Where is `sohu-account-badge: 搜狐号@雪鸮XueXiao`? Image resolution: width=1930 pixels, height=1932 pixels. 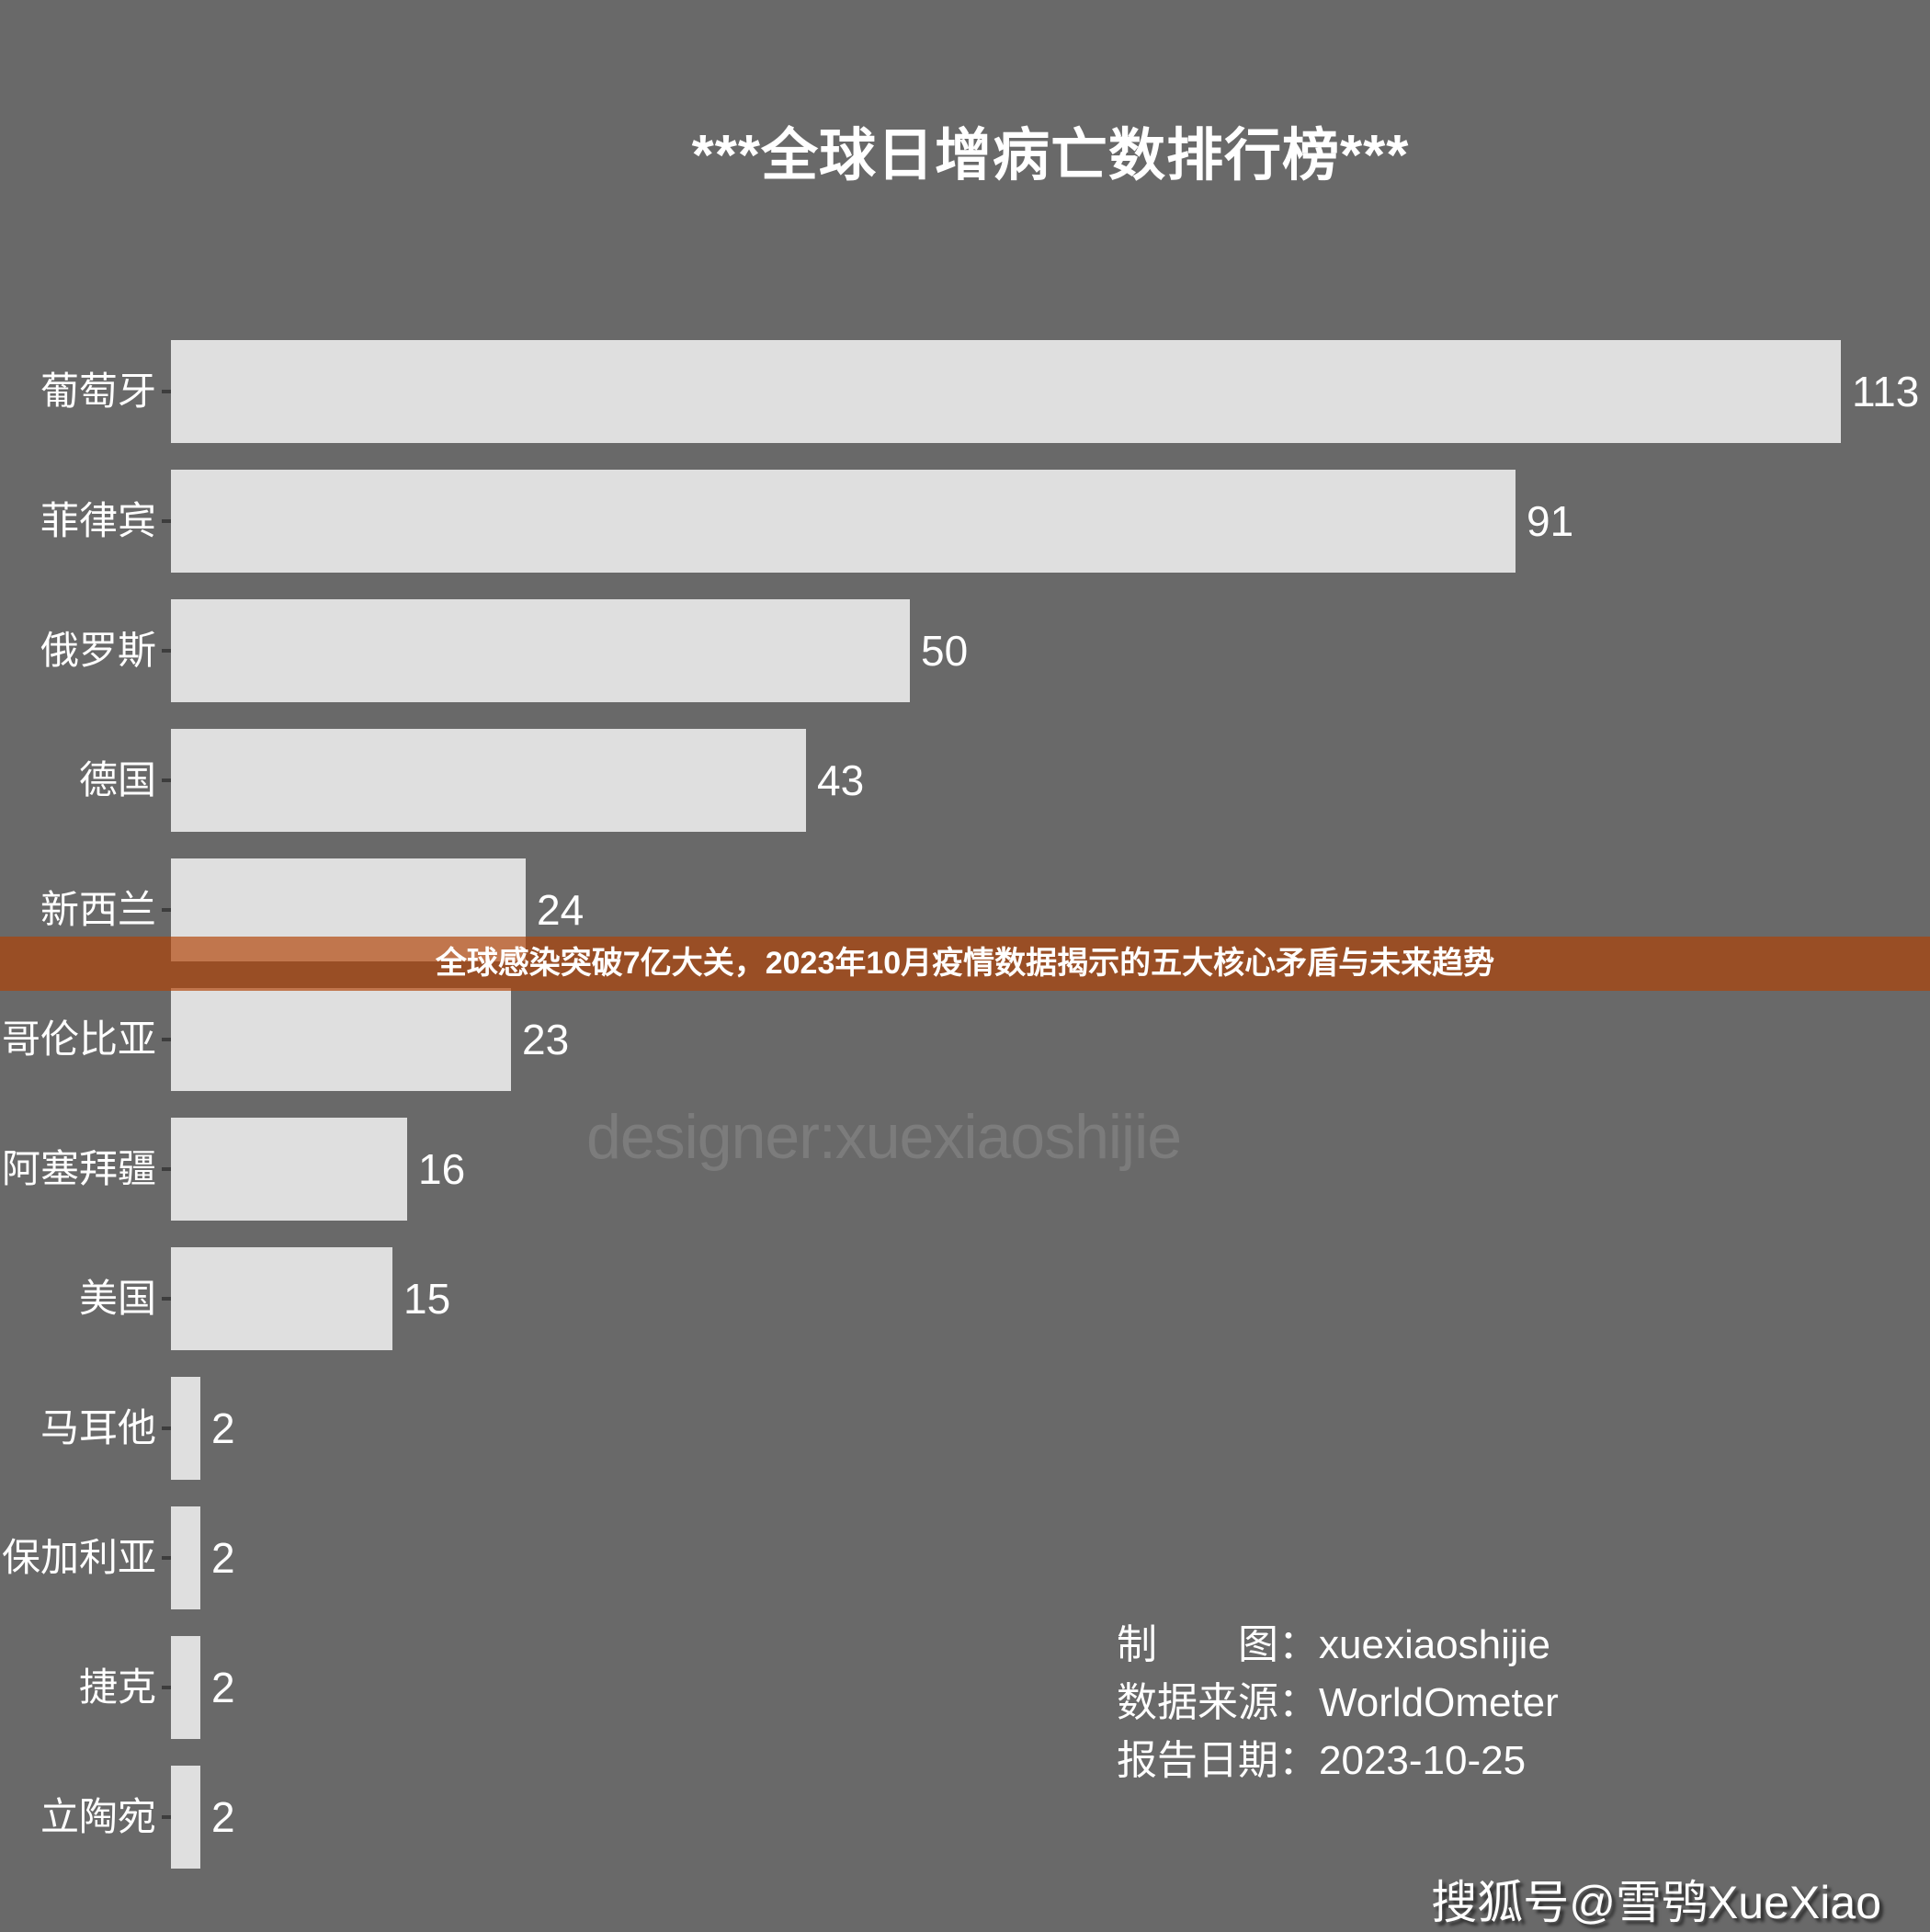
sohu-account-badge: 搜狐号@雪鸮XueXiao is located at coordinates (1656, 1902).